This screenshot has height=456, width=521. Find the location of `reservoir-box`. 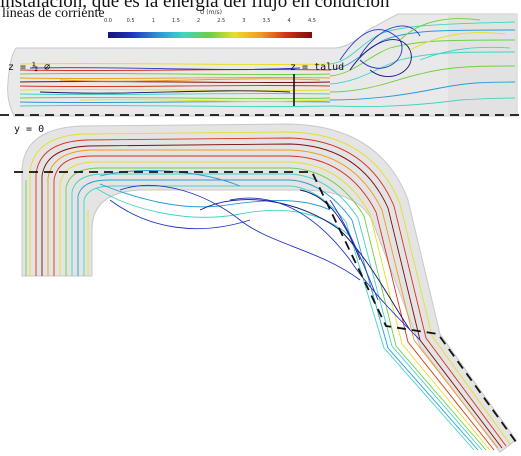

reservoir-box is located at coordinates (482, 65).